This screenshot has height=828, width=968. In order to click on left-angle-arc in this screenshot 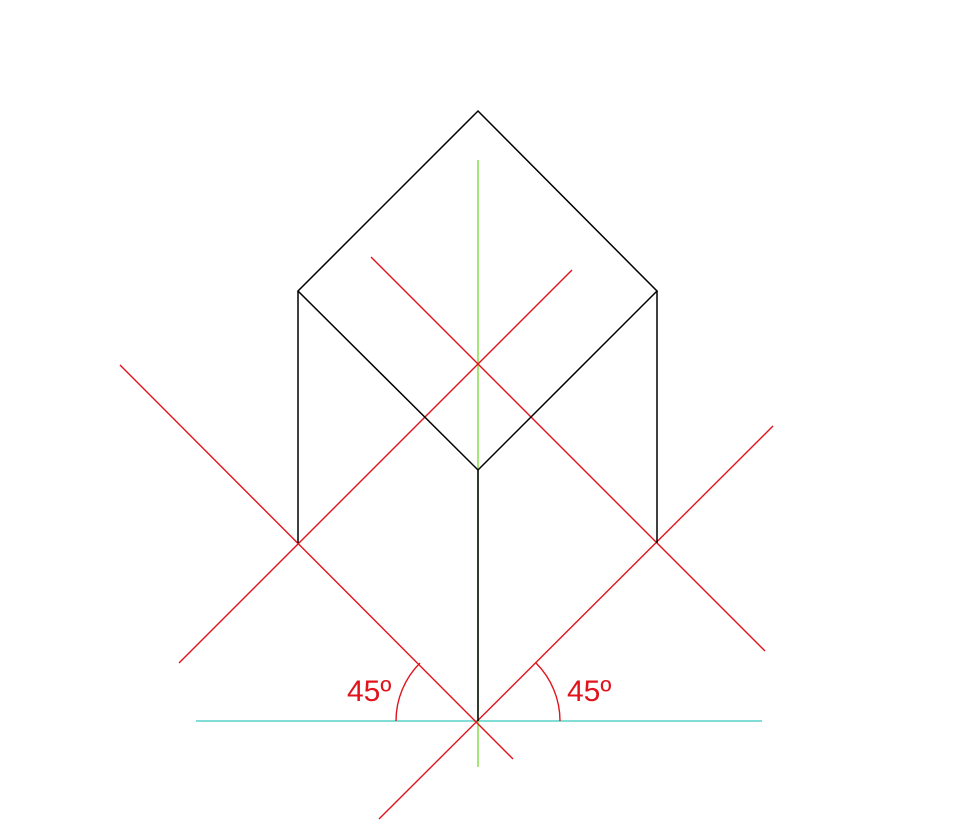, I will do `click(408, 692)`.